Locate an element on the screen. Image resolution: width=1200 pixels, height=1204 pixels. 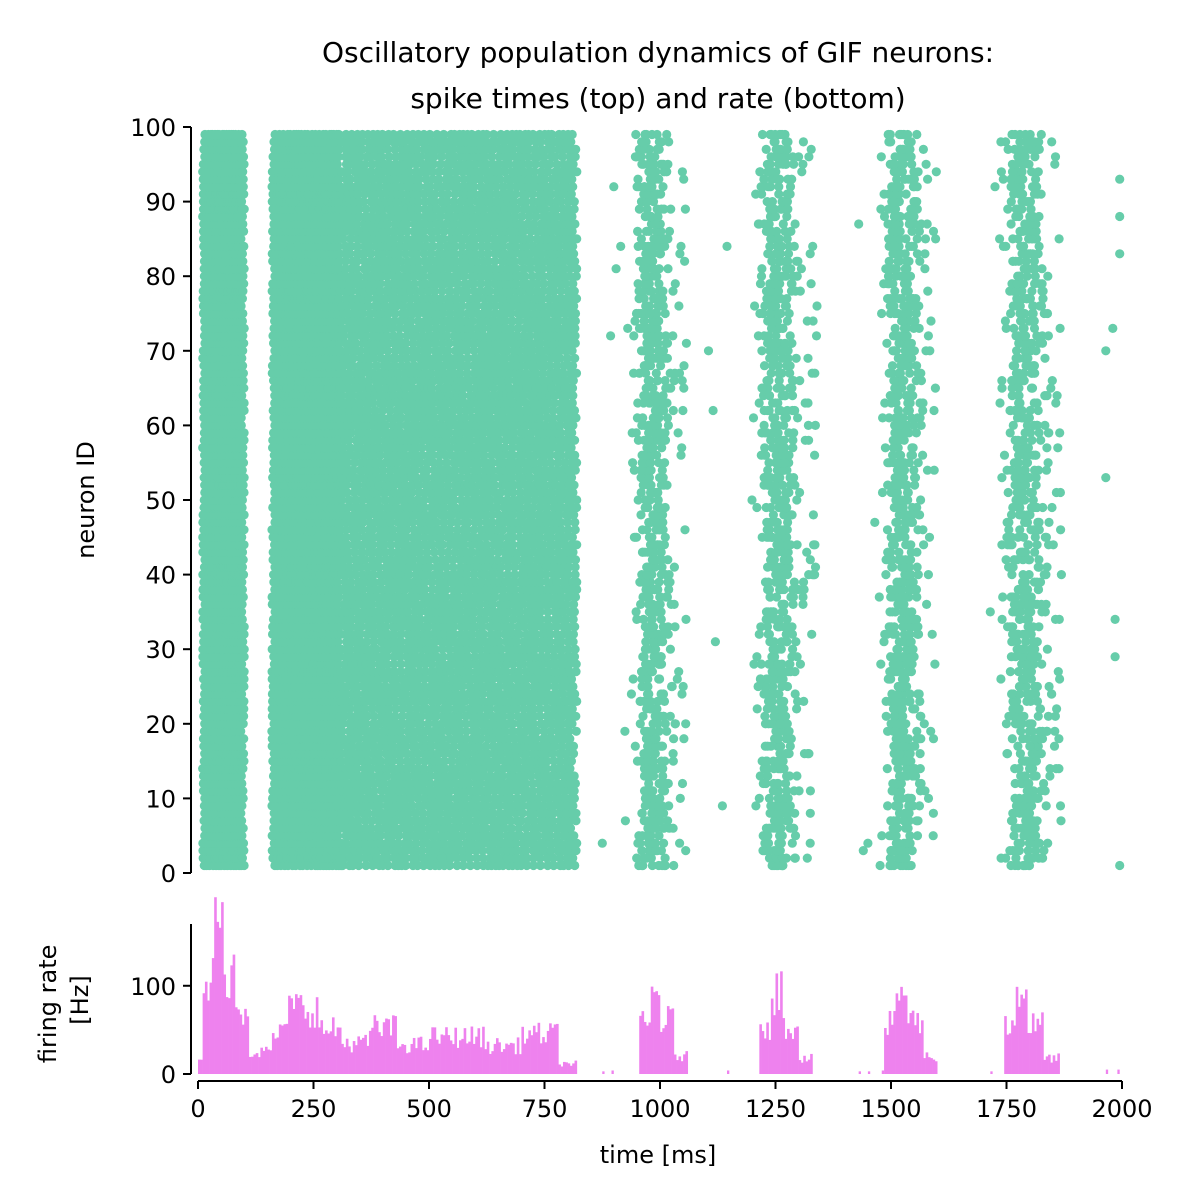
chart-title-line-2: spike times (top) and rate (bottom) is located at coordinates (657, 98).